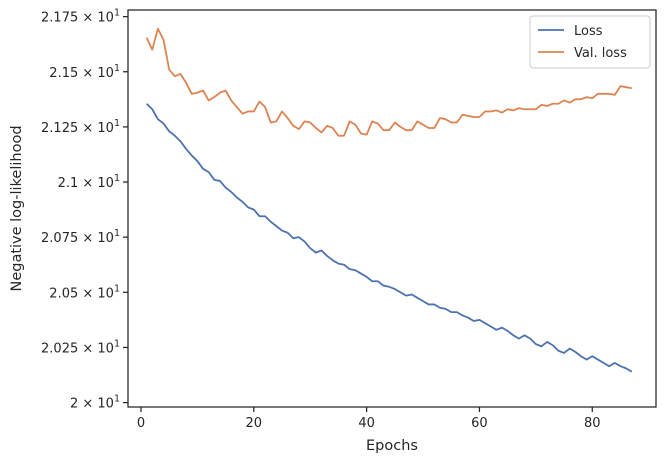 The image size is (667, 463). I want to click on y-tick-label: 2.05 × 10¹, so click(84, 292).